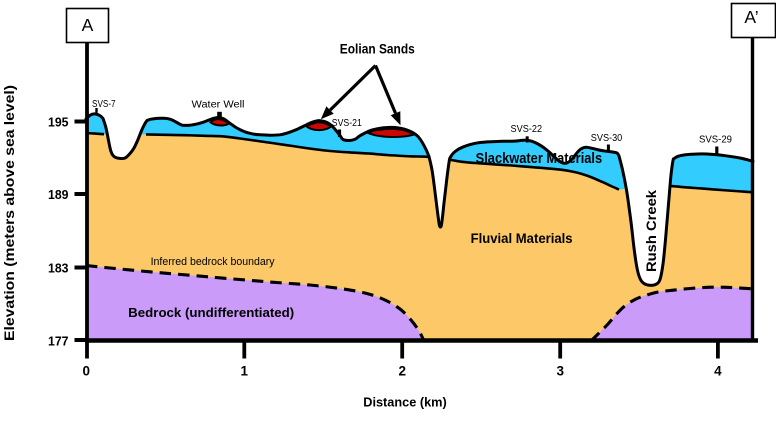 The width and height of the screenshot is (776, 422). I want to click on svg-text: A’, so click(751, 17).